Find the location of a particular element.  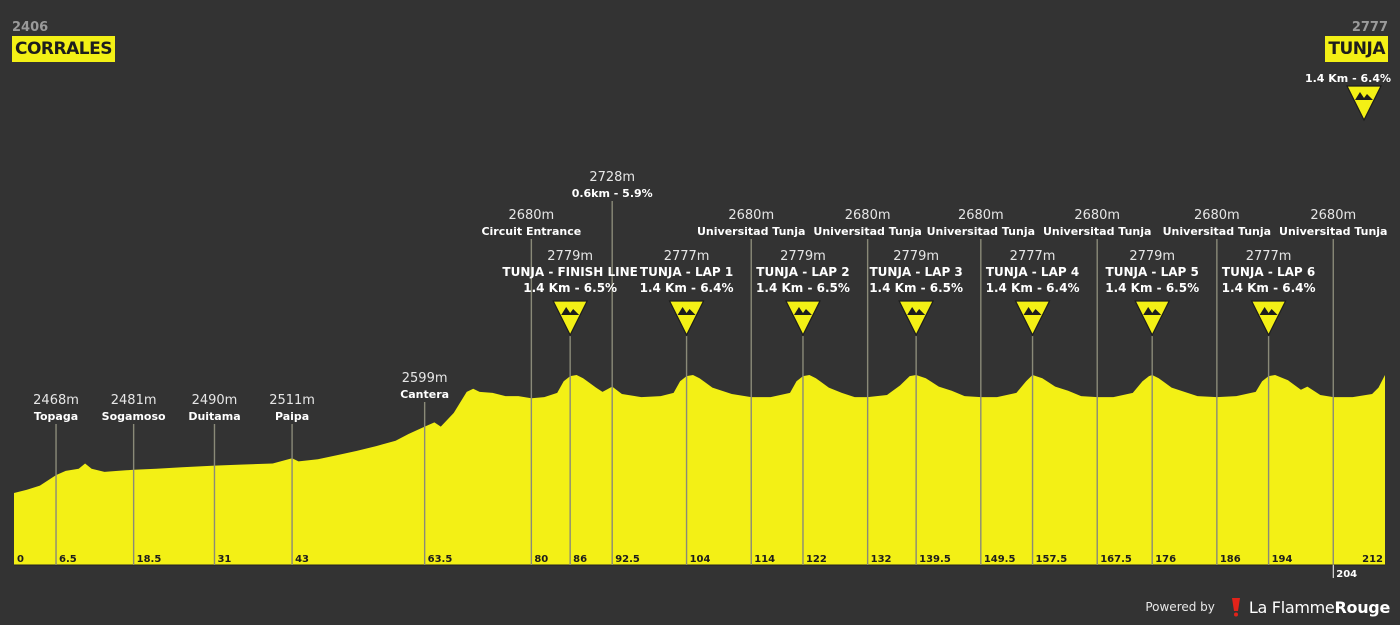

x-tick-label: 167.5 is located at coordinates (1116, 559).